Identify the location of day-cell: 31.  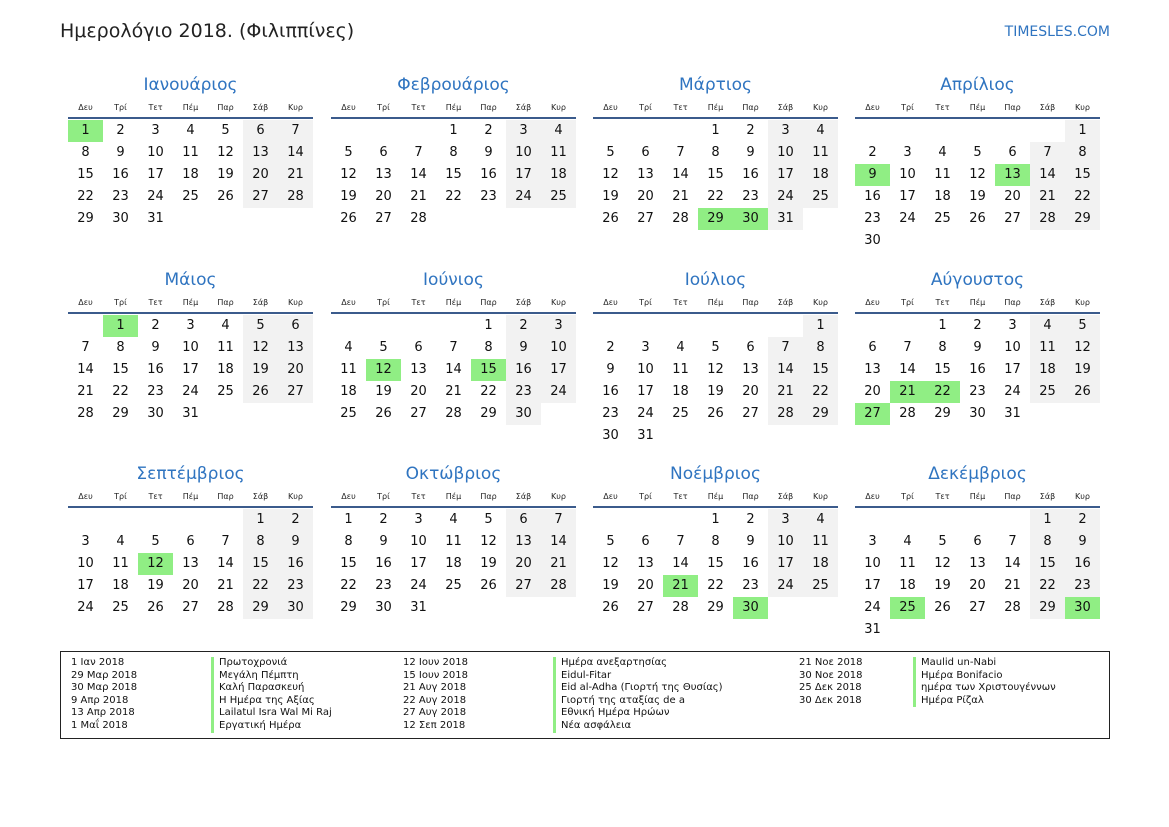
(418, 607).